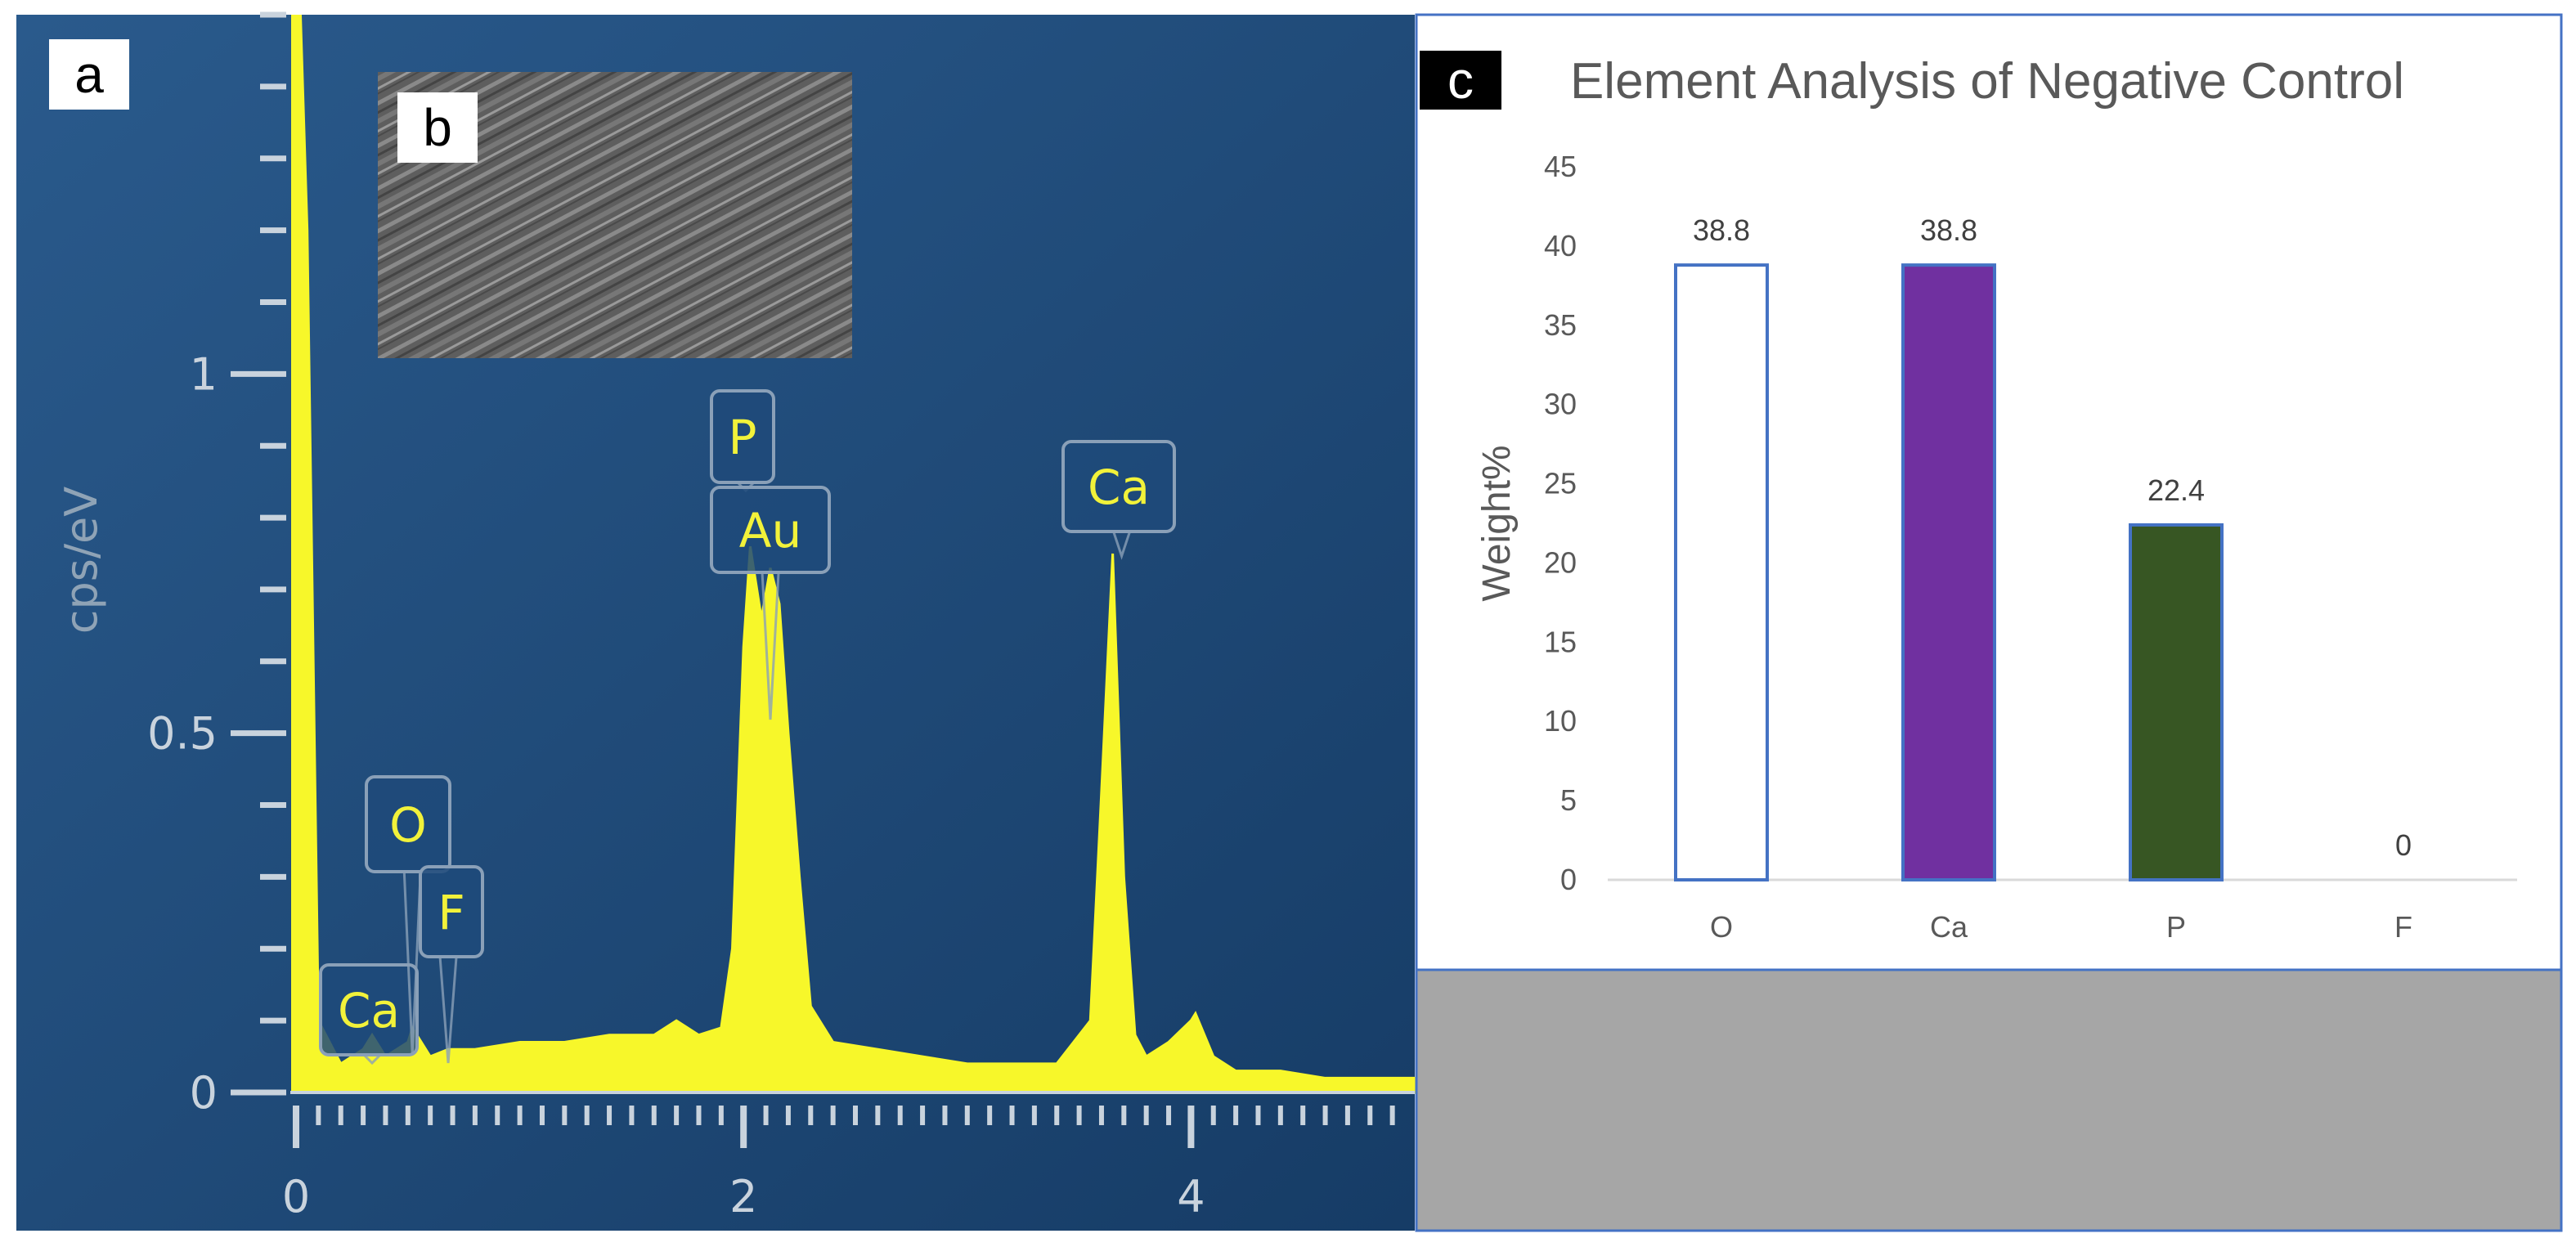 The height and width of the screenshot is (1247, 2576). I want to click on eds-x-tick-label: 0, so click(296, 1196).